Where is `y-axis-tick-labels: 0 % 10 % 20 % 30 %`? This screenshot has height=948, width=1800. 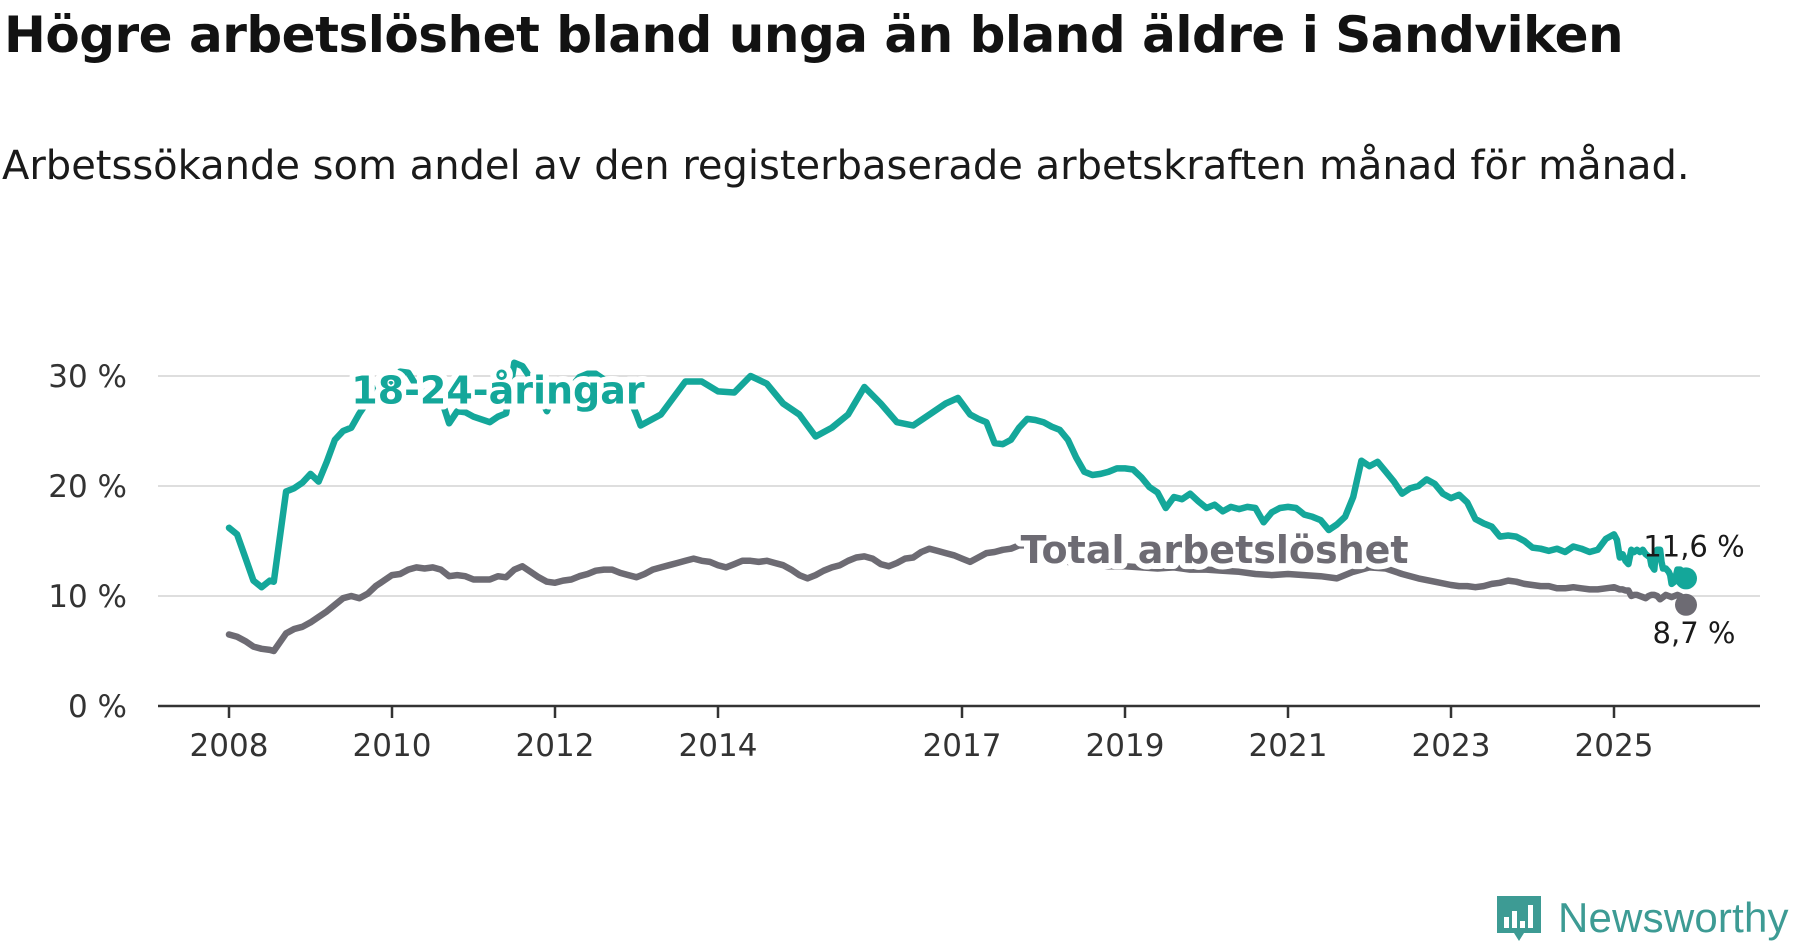
y-axis-tick-labels: 0 % 10 % 20 % 30 % is located at coordinates (87, 542).